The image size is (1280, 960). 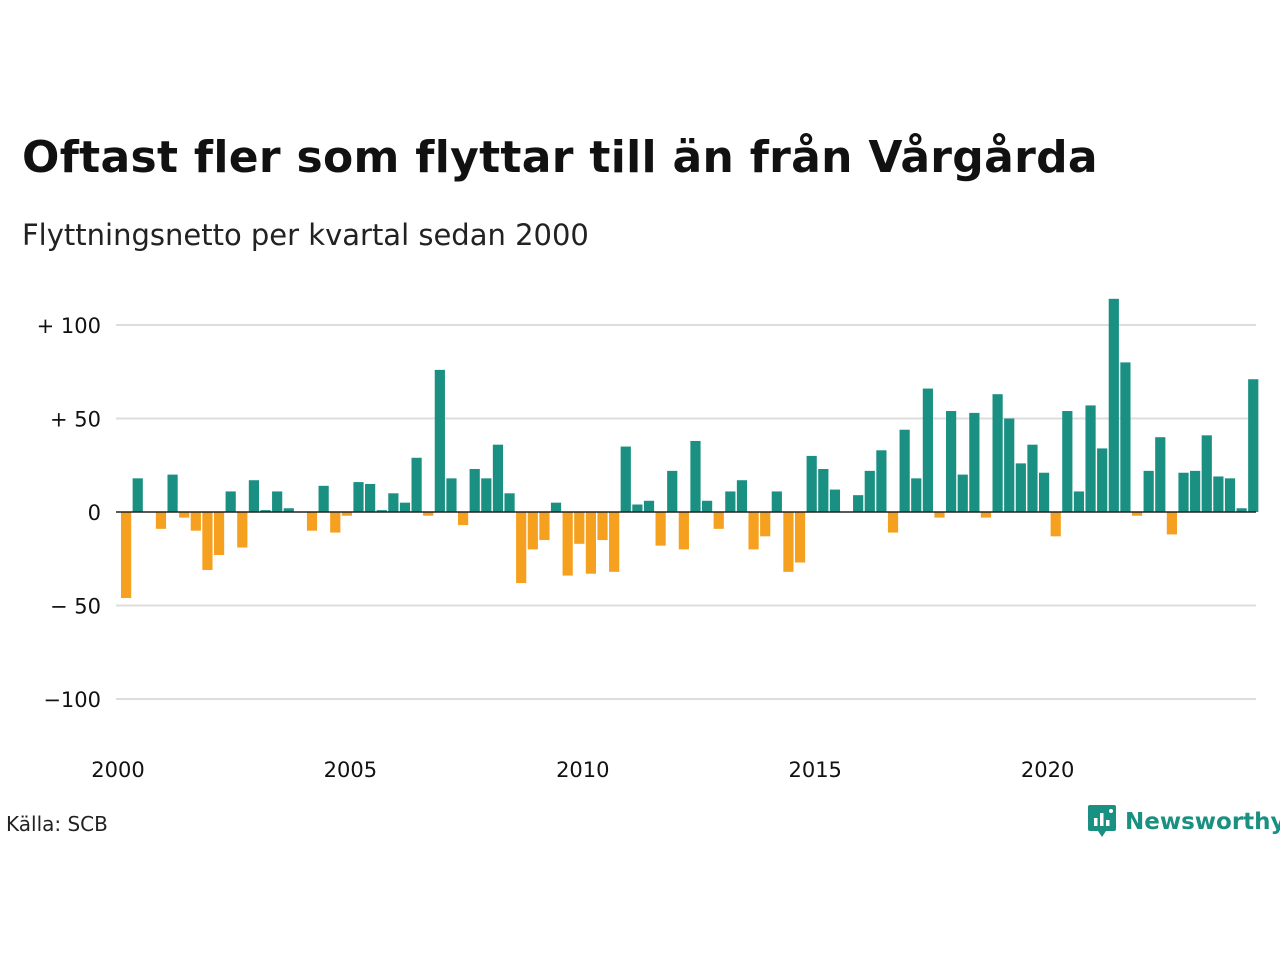 What do you see at coordinates (117, 770) in the screenshot?
I see `x-tick-label: 2000` at bounding box center [117, 770].